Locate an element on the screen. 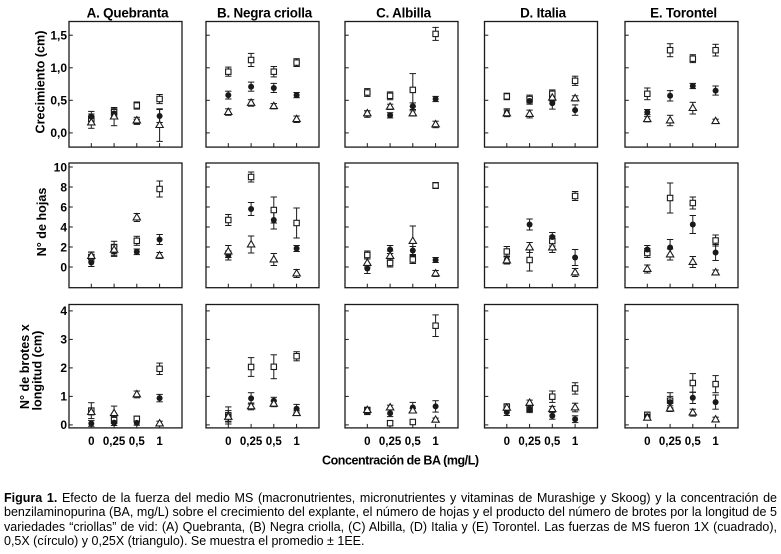 This screenshot has height=554, width=781. svg-text: longitud (cm) is located at coordinates (38, 371).